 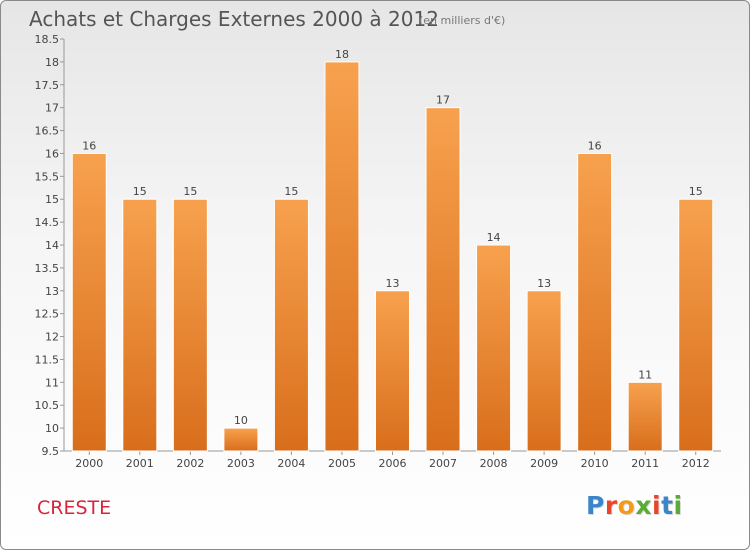 I want to click on y-tick-label: 18, so click(x=52, y=62).